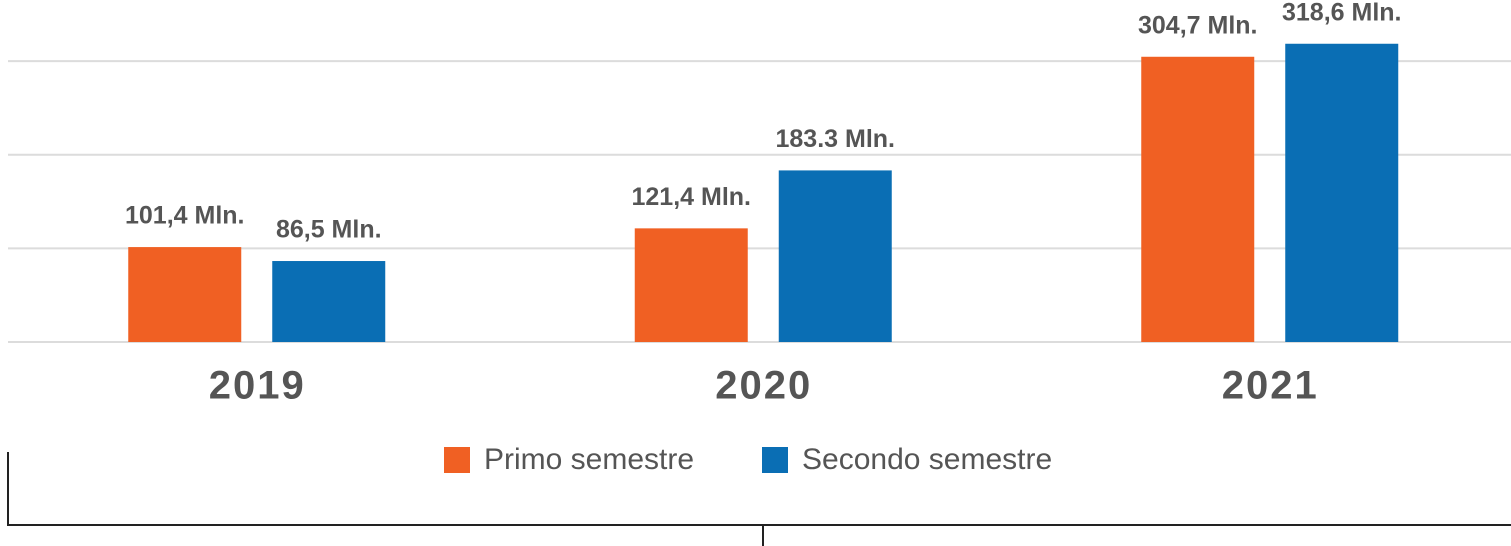 The image size is (1511, 546). Describe the element at coordinates (185, 216) in the screenshot. I see `value-label: 101,4 Mln.` at that location.